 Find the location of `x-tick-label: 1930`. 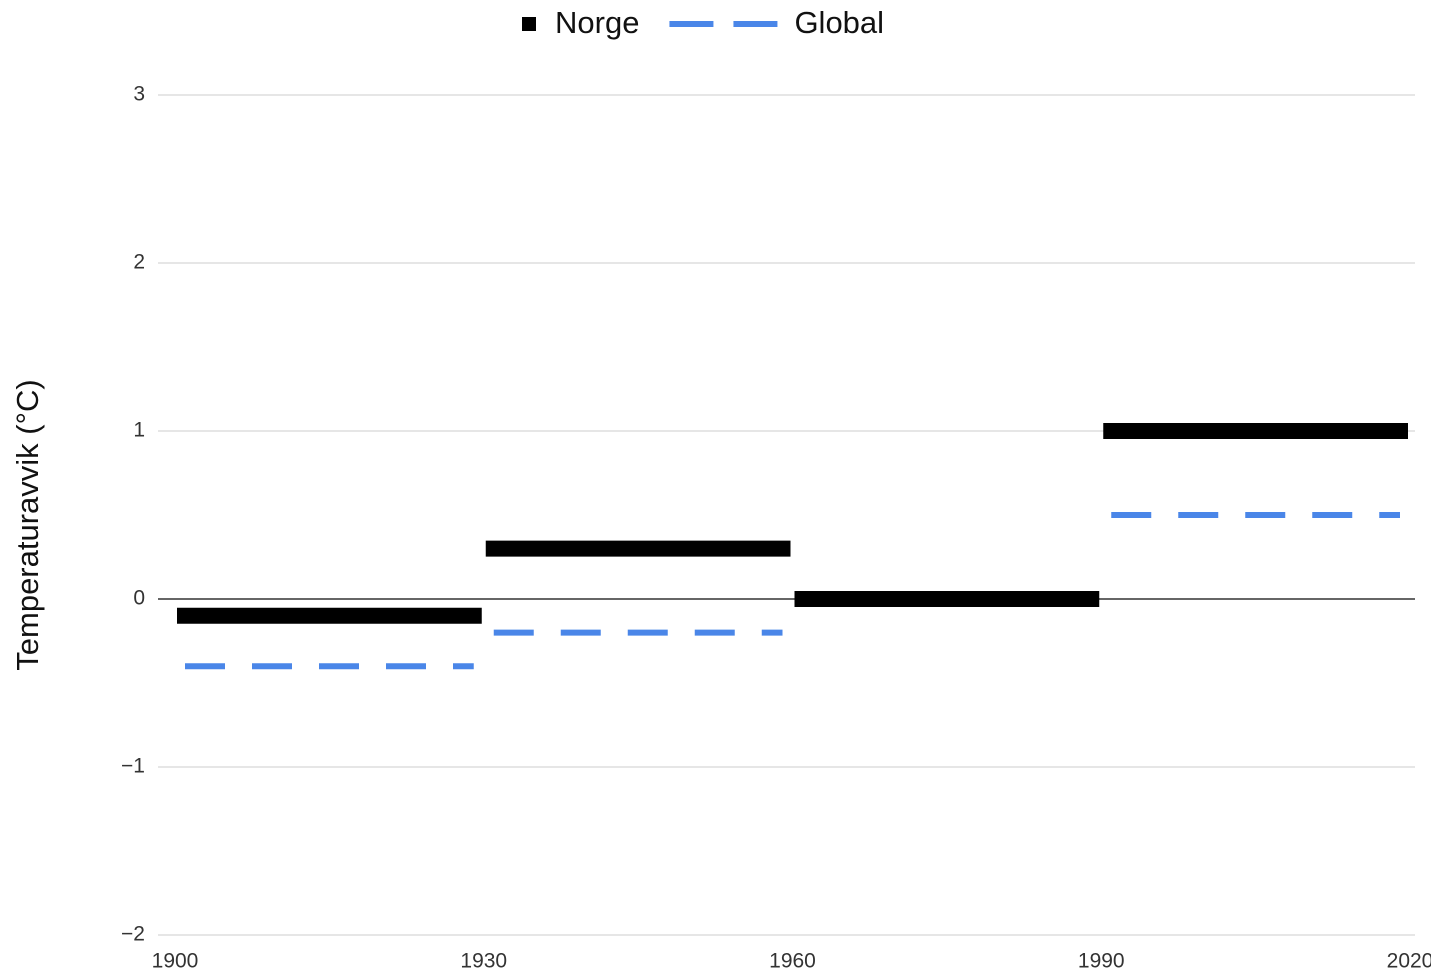

x-tick-label: 1930 is located at coordinates (483, 961).